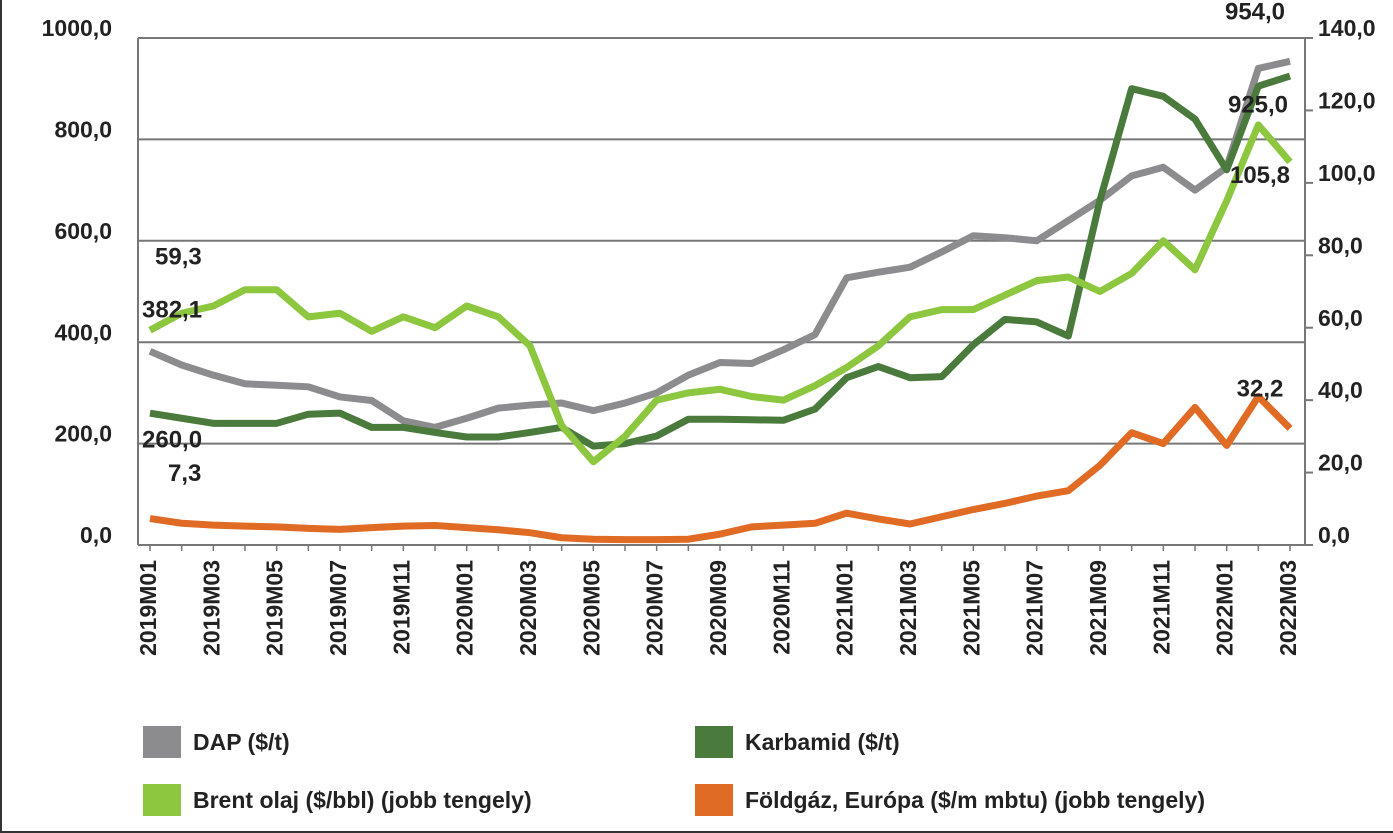 The image size is (1393, 833). I want to click on y2-tick-label: 120,0, so click(1347, 101).